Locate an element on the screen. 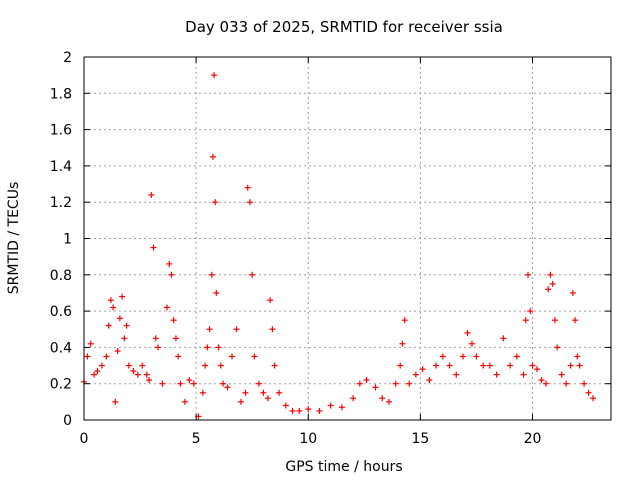 The height and width of the screenshot is (480, 640). y-tick-label: 0 is located at coordinates (67, 421).